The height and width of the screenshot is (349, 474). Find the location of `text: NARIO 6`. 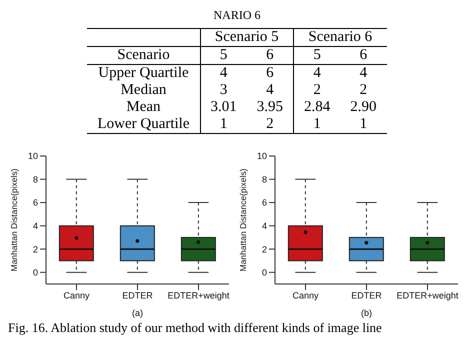

text: NARIO 6 is located at coordinates (237, 16).